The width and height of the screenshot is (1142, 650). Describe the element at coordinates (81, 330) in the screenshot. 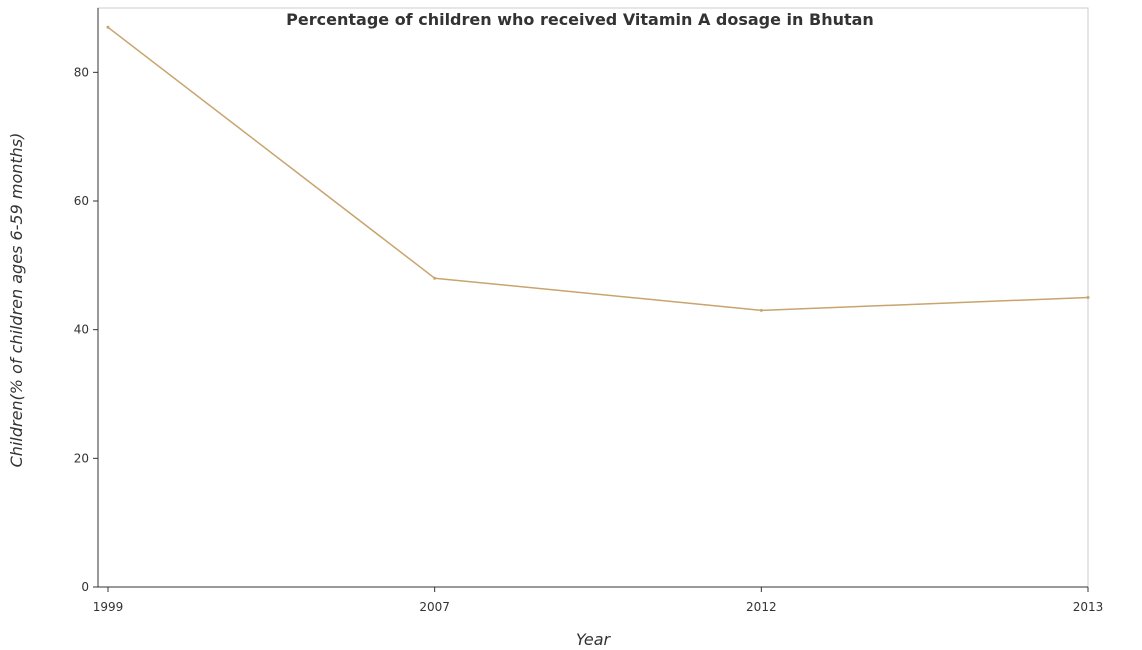

I see `y-tick-label: 40` at that location.